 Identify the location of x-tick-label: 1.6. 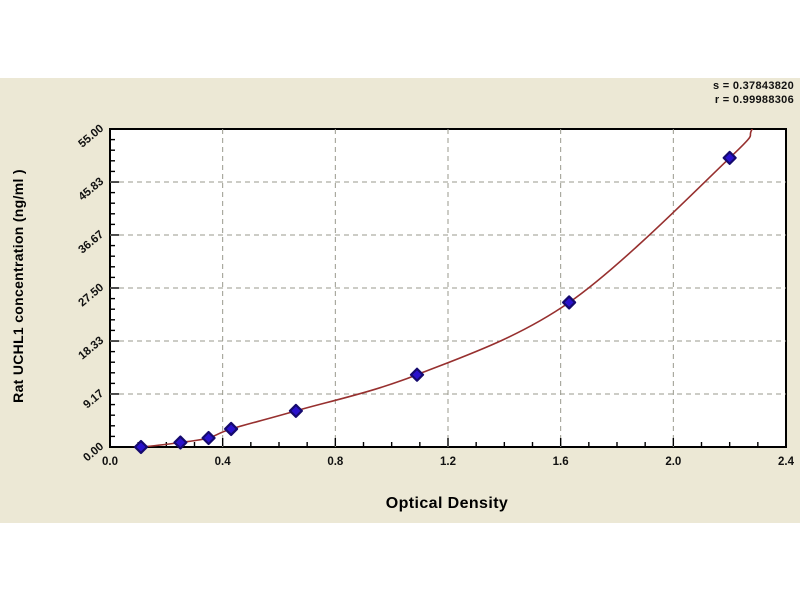
(560, 462).